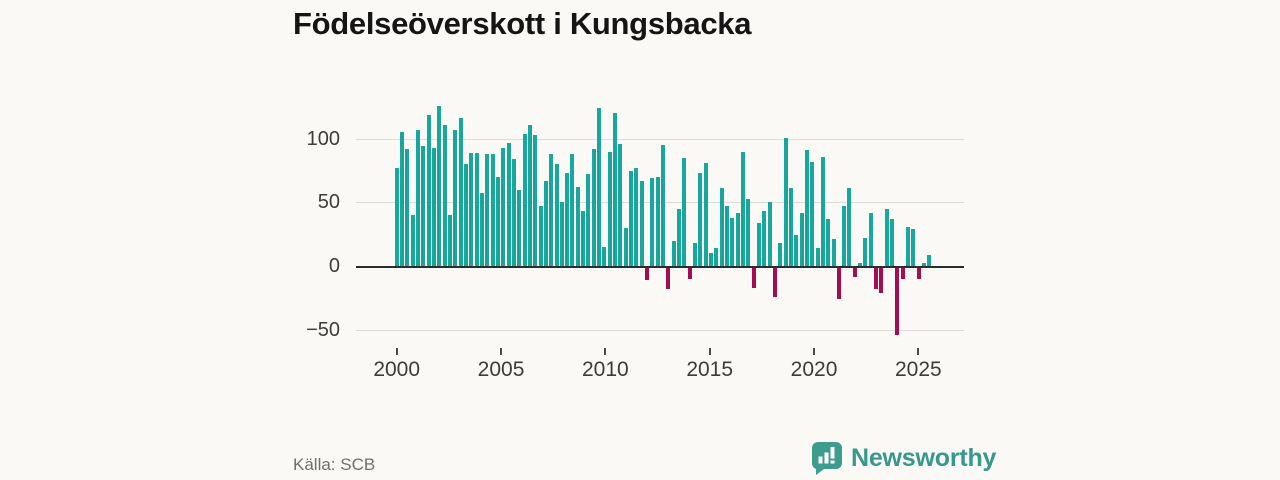  Describe the element at coordinates (524, 199) in the screenshot. I see `bar-2006Q1` at that location.